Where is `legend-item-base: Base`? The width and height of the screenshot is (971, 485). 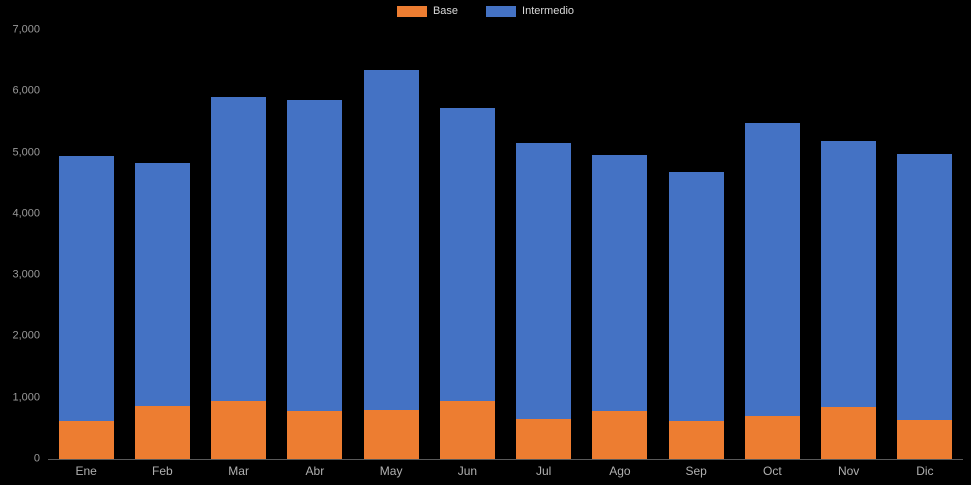
legend-item-base: Base is located at coordinates (427, 11).